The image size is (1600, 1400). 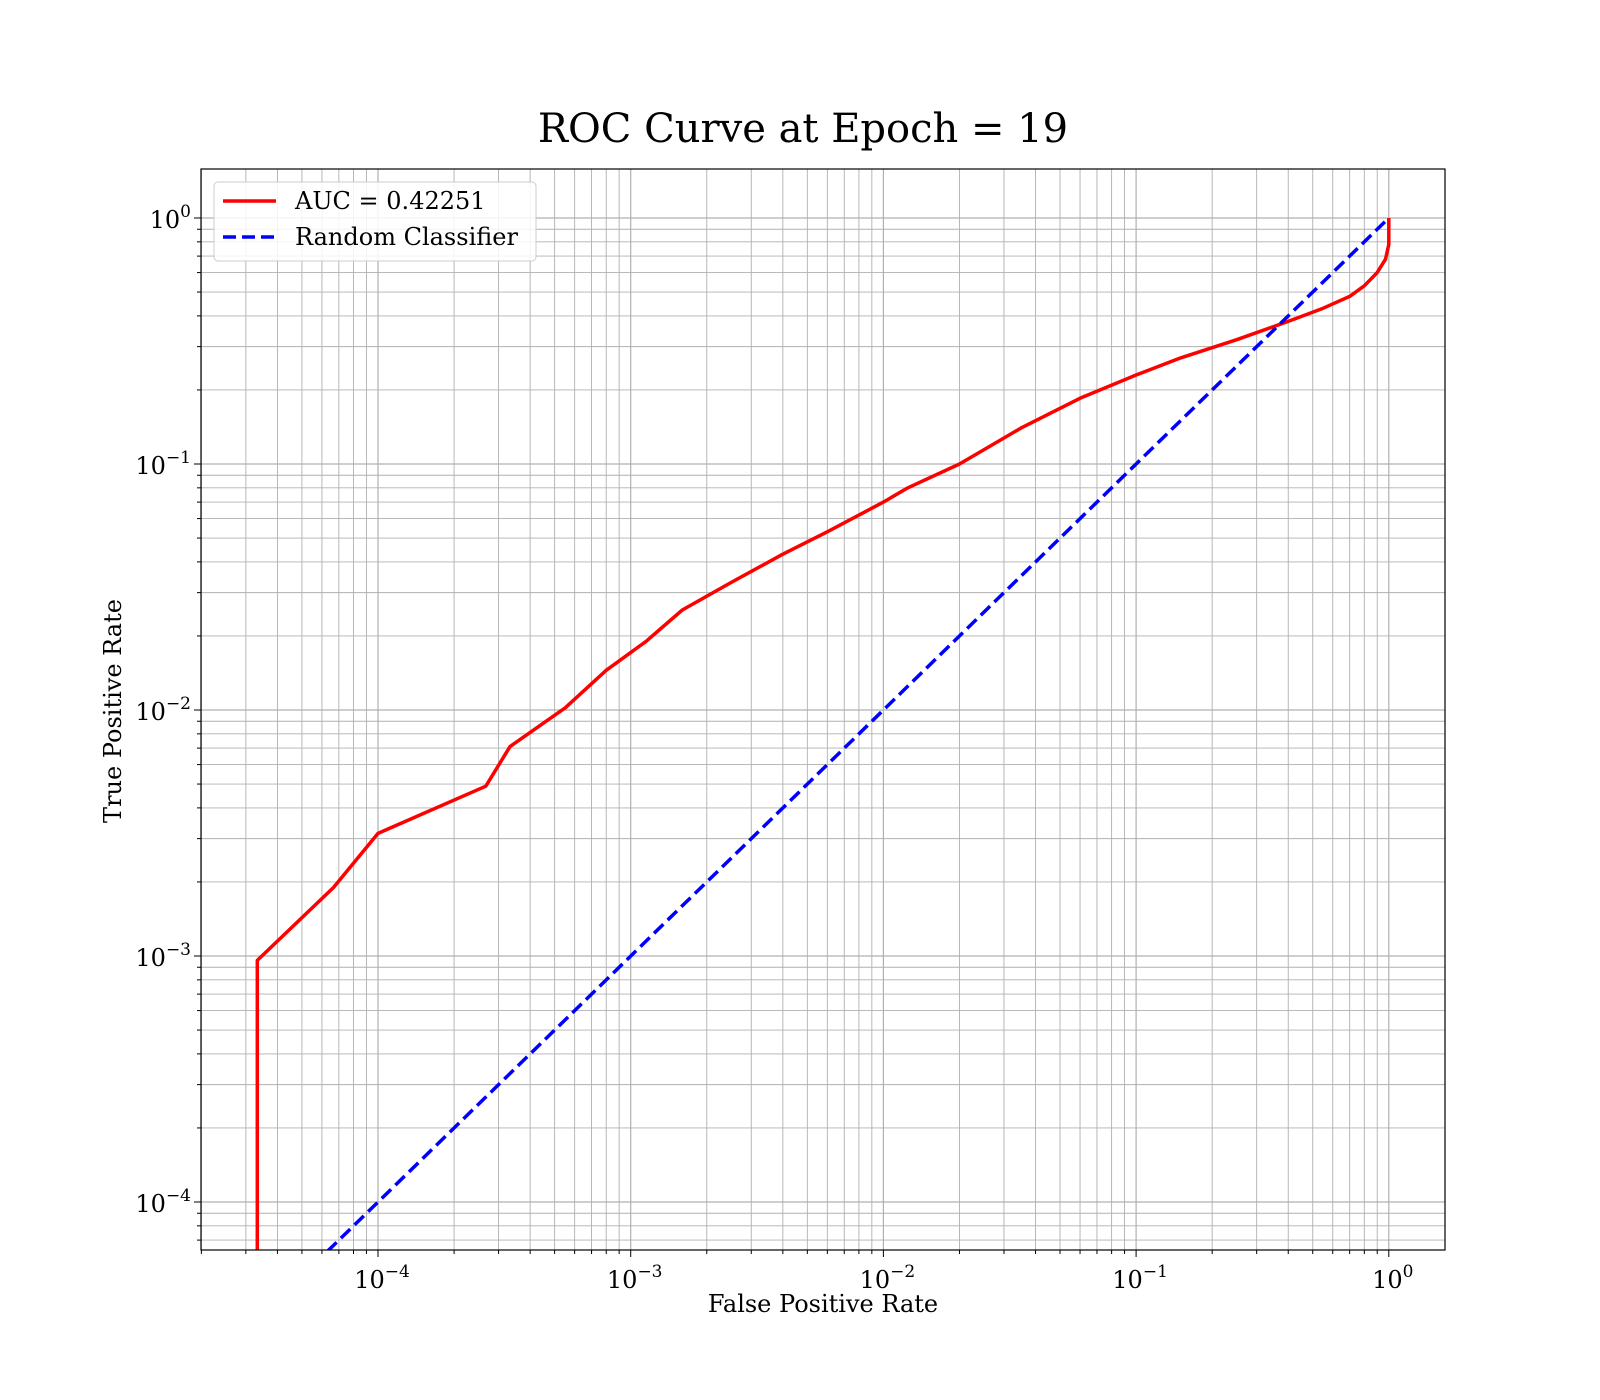 What do you see at coordinates (163, 956) in the screenshot?
I see `y-tick-label: 10⁻³` at bounding box center [163, 956].